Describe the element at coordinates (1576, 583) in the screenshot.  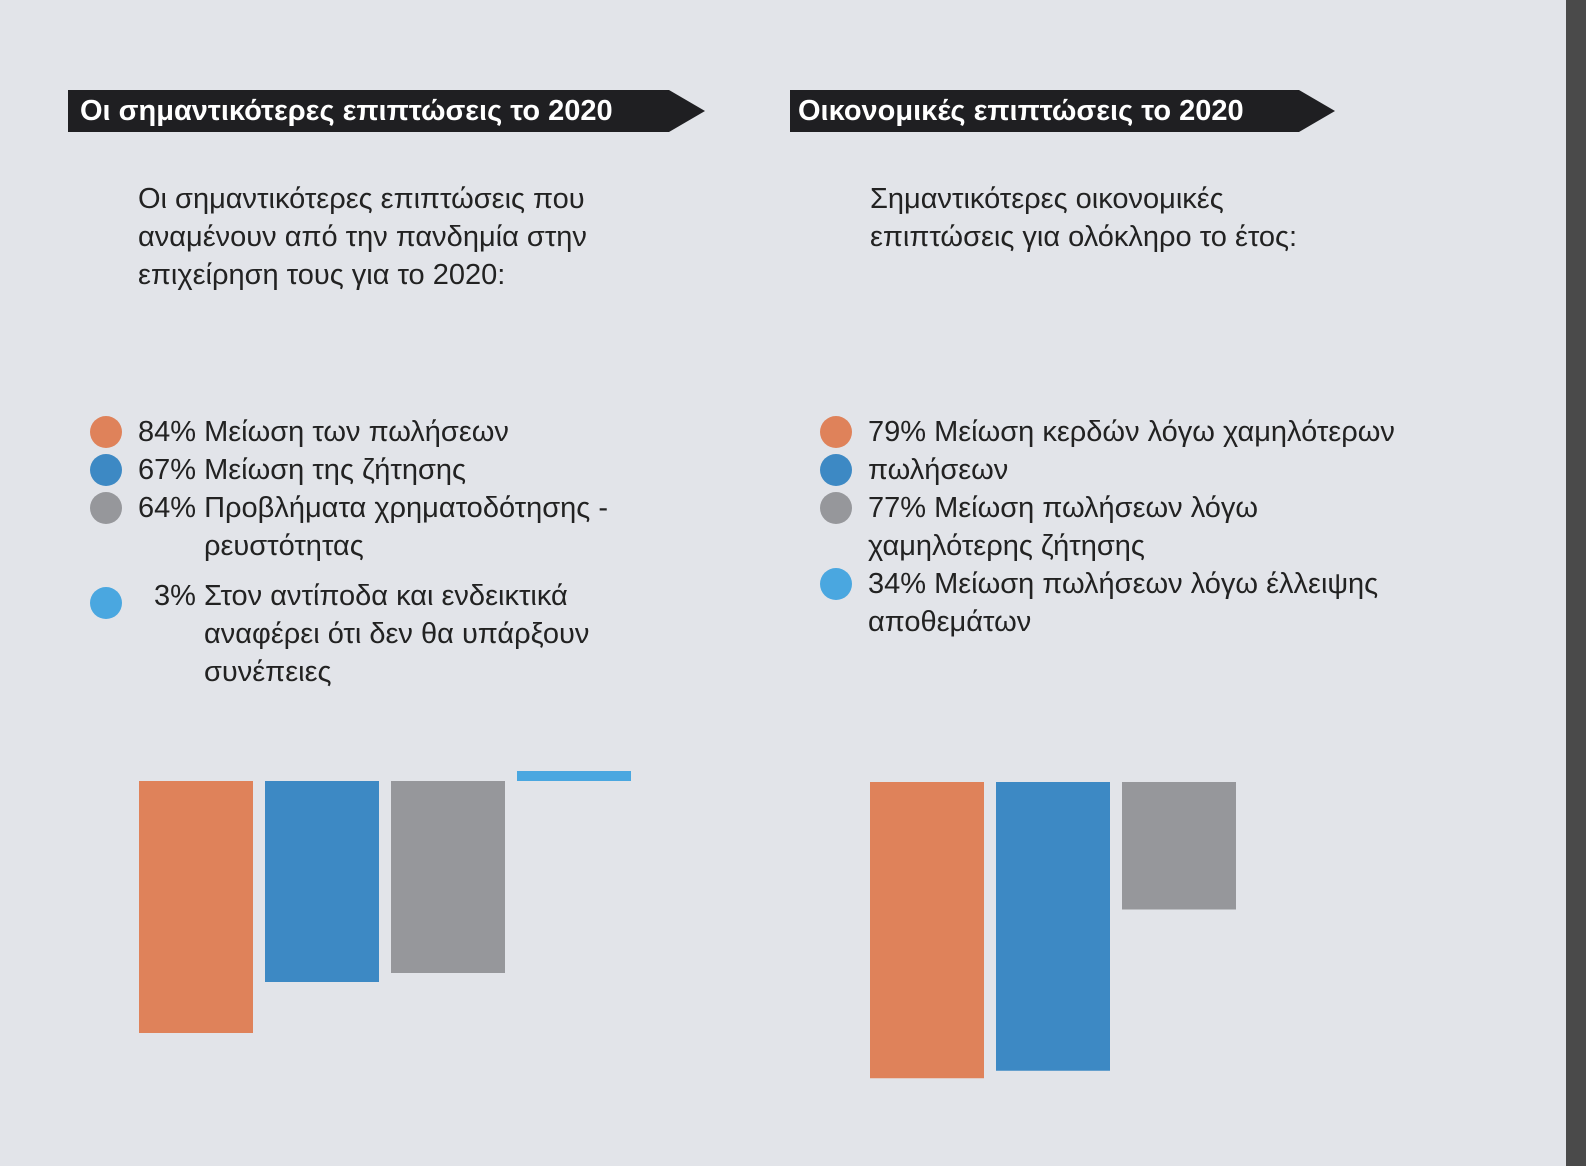
I see `right-edge-strip` at that location.